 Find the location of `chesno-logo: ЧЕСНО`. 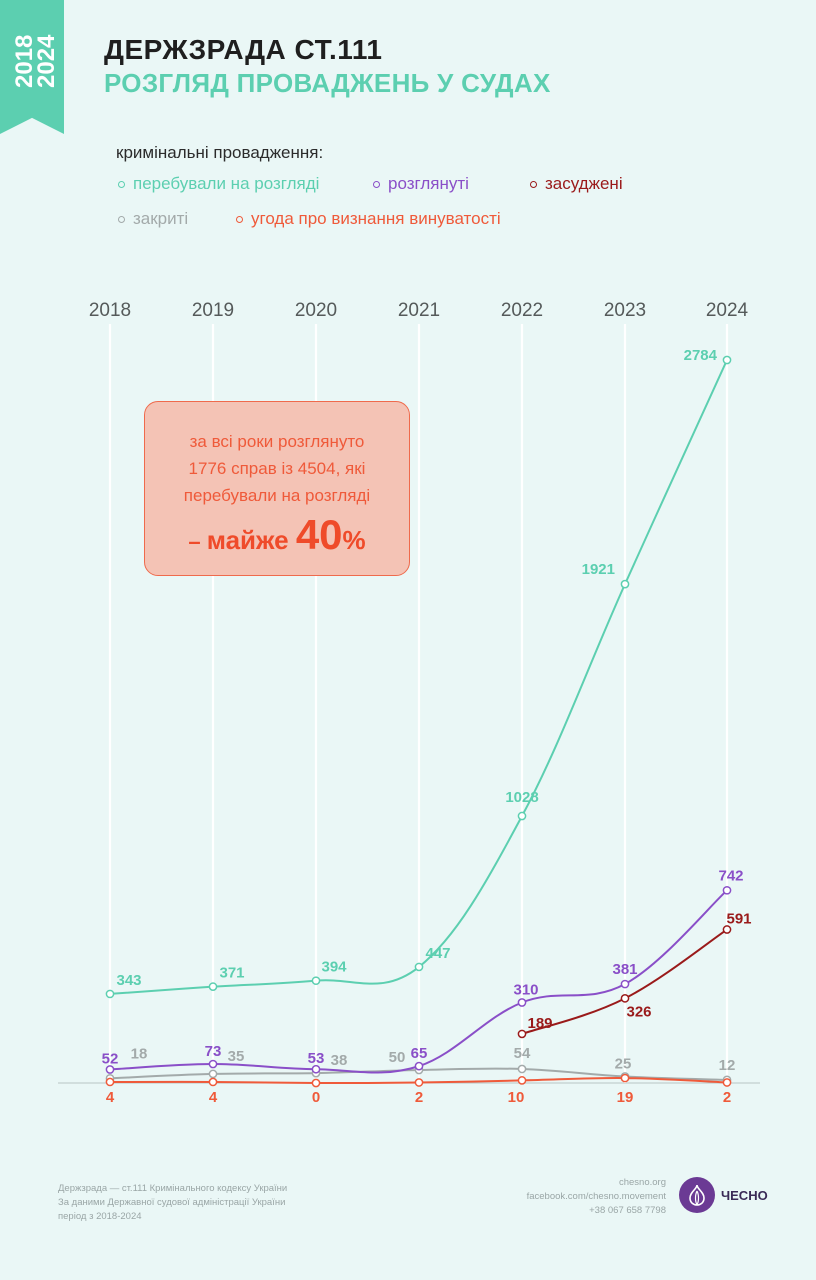

chesno-logo: ЧЕСНО is located at coordinates (723, 1195).